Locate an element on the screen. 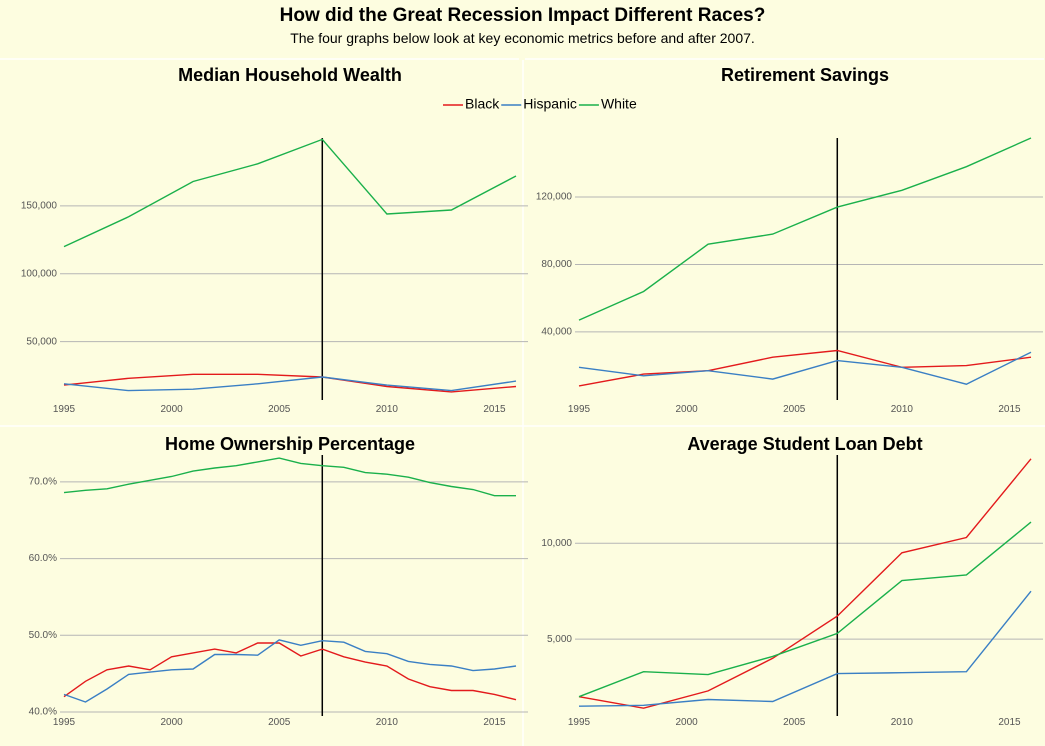 This screenshot has width=1045, height=746. median-household-wealth-y-tick-label: 50,000 is located at coordinates (41, 341).